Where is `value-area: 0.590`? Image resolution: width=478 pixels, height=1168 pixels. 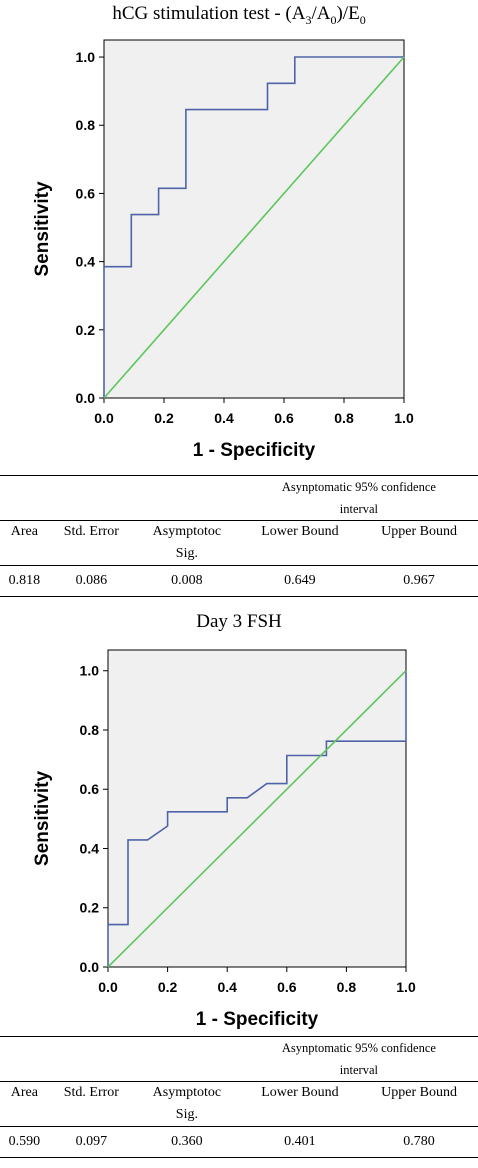 value-area: 0.590 is located at coordinates (24, 1141).